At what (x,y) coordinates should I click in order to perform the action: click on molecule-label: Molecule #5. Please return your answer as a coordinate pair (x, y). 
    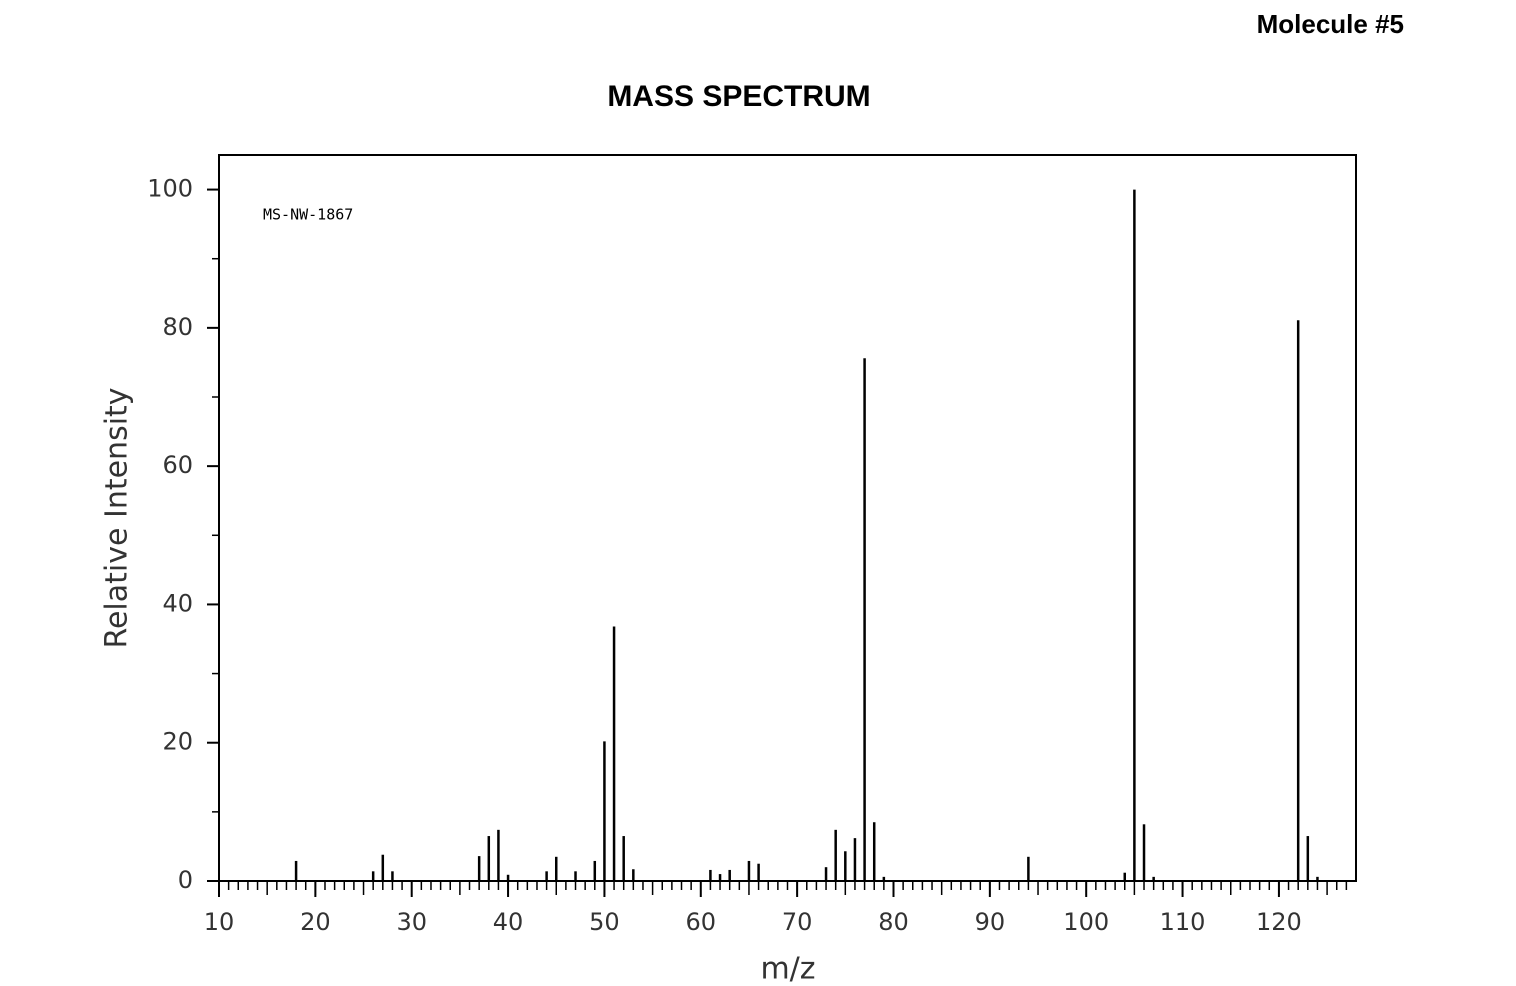
    Looking at the image, I should click on (1330, 24).